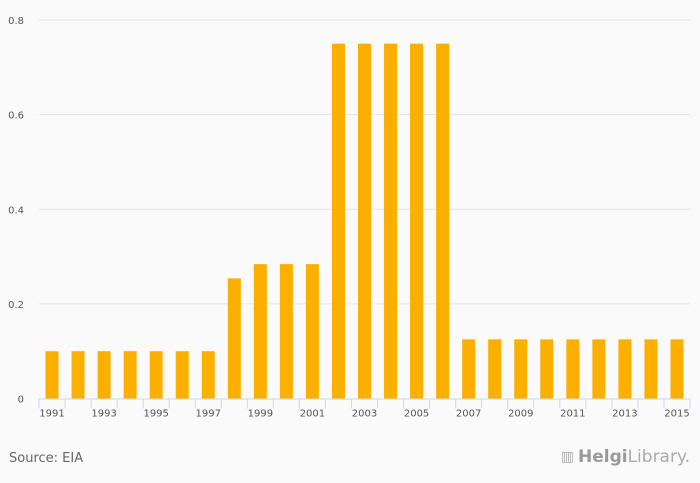  What do you see at coordinates (16, 21) in the screenshot?
I see `y-tick-label: 0.8` at bounding box center [16, 21].